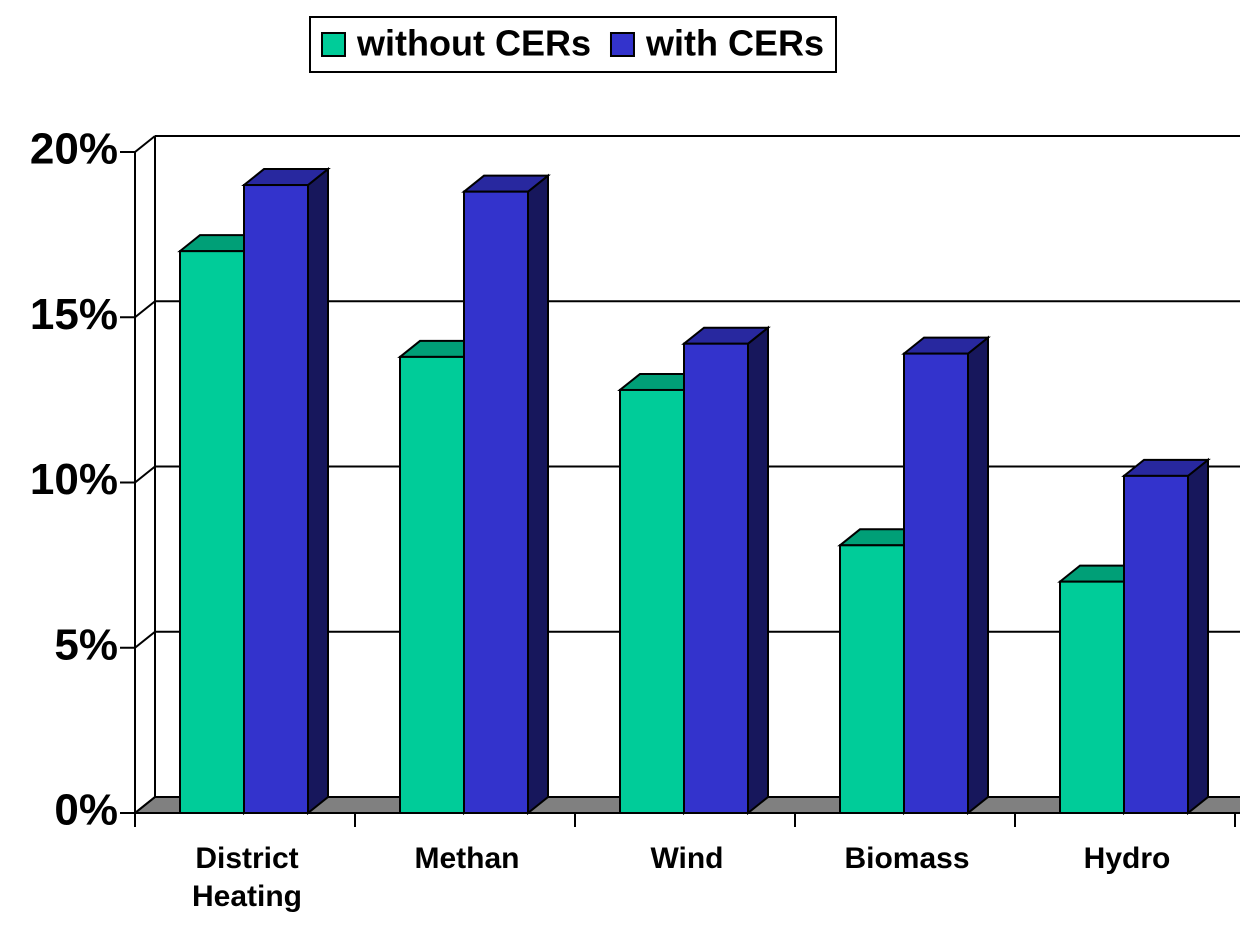 Image resolution: width=1240 pixels, height=926 pixels. I want to click on y-tick-label: 0%, so click(86, 810).